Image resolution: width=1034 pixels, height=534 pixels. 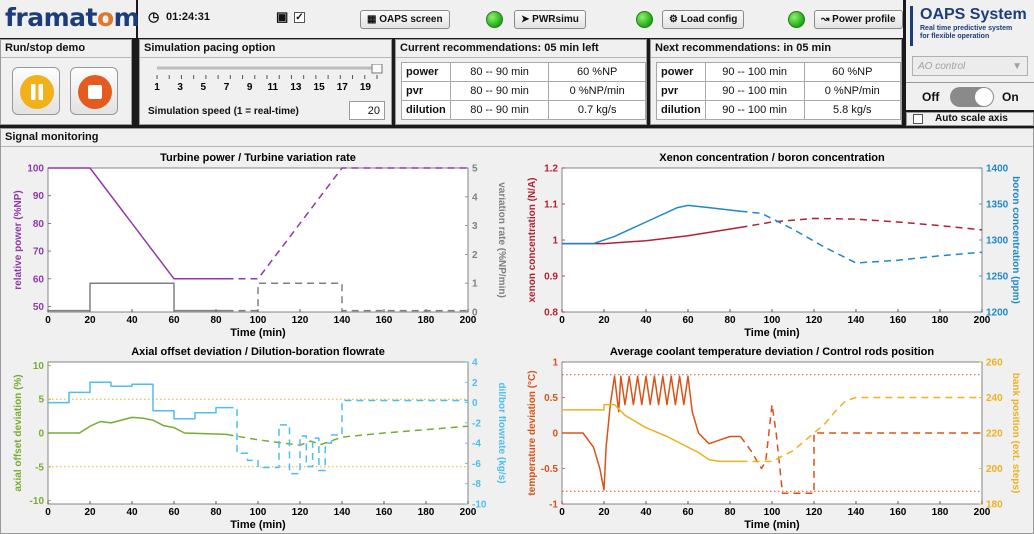 What do you see at coordinates (550, 19) in the screenshot?
I see `pwrsimu-button: ➤ PWRsimu` at bounding box center [550, 19].